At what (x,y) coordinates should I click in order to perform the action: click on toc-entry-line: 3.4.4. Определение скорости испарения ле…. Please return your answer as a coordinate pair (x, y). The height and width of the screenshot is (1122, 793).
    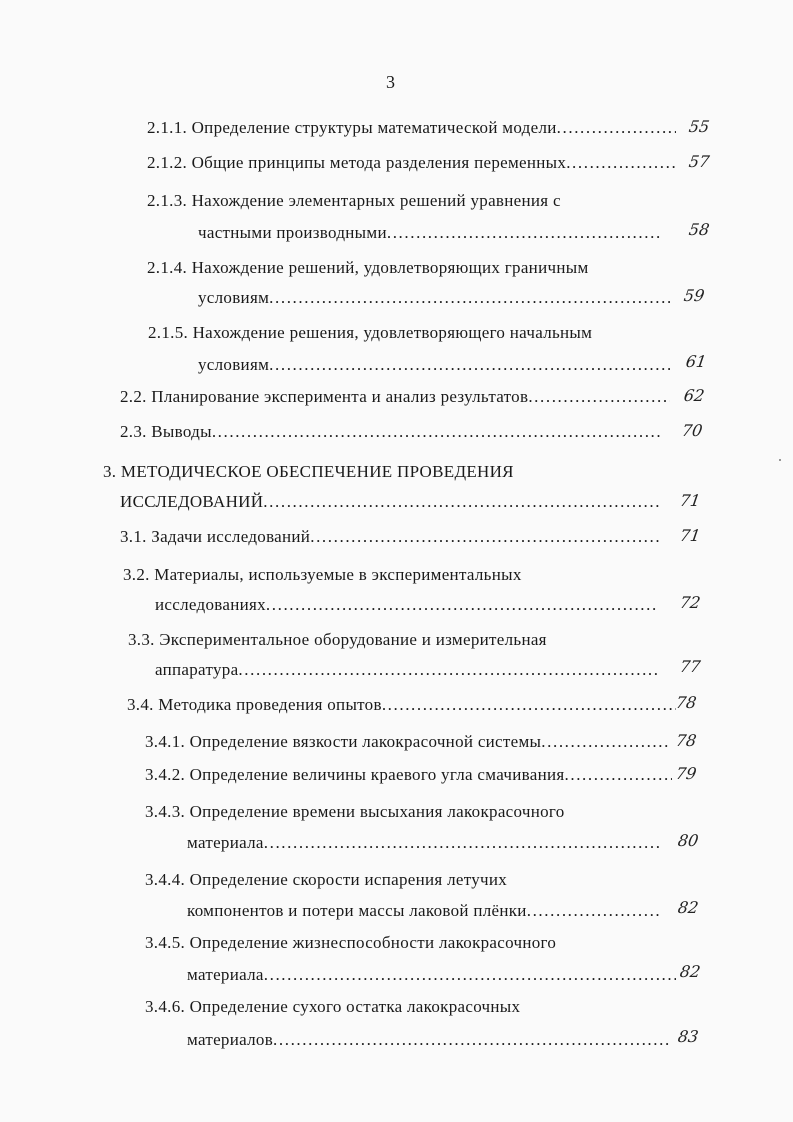
    Looking at the image, I should click on (326, 881).